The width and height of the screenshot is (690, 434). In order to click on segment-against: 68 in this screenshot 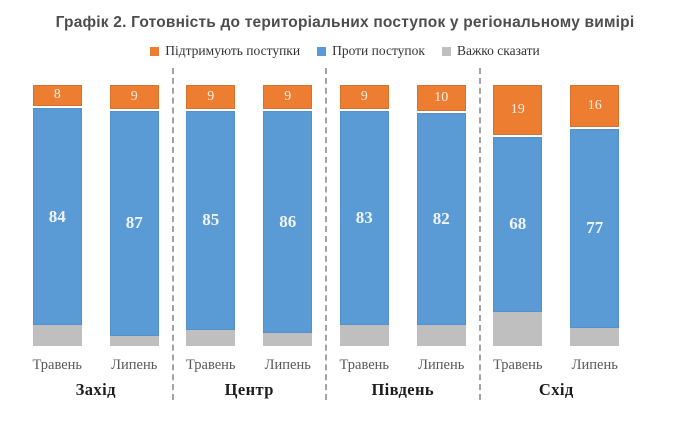, I will do `click(518, 223)`.